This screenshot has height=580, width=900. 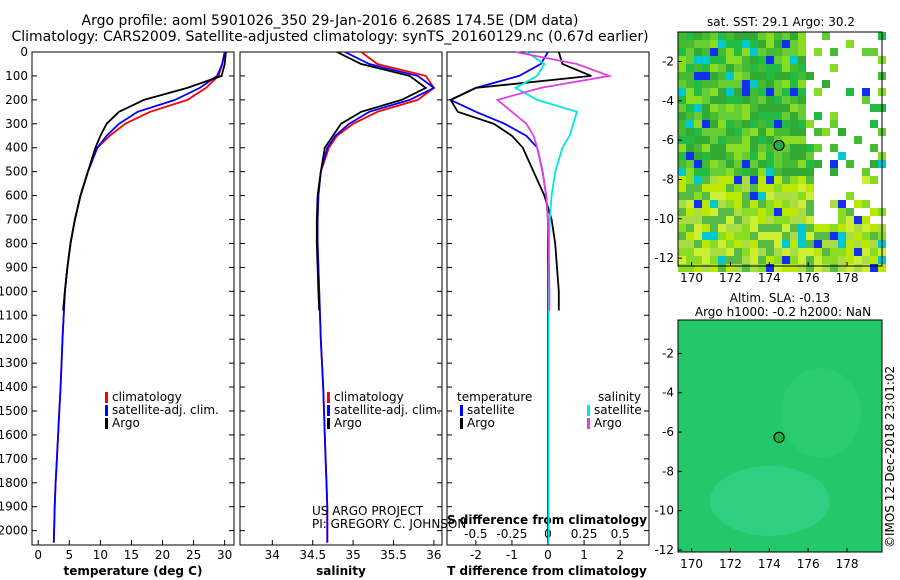 What do you see at coordinates (16, 243) in the screenshot?
I see `depth-tick-label: 800` at bounding box center [16, 243].